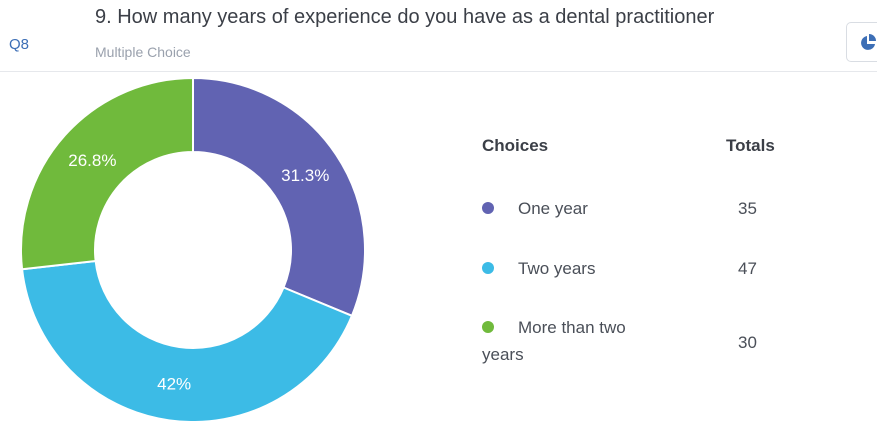 The height and width of the screenshot is (421, 877). Describe the element at coordinates (554, 341) in the screenshot. I see `legend-label: More than two years` at that location.